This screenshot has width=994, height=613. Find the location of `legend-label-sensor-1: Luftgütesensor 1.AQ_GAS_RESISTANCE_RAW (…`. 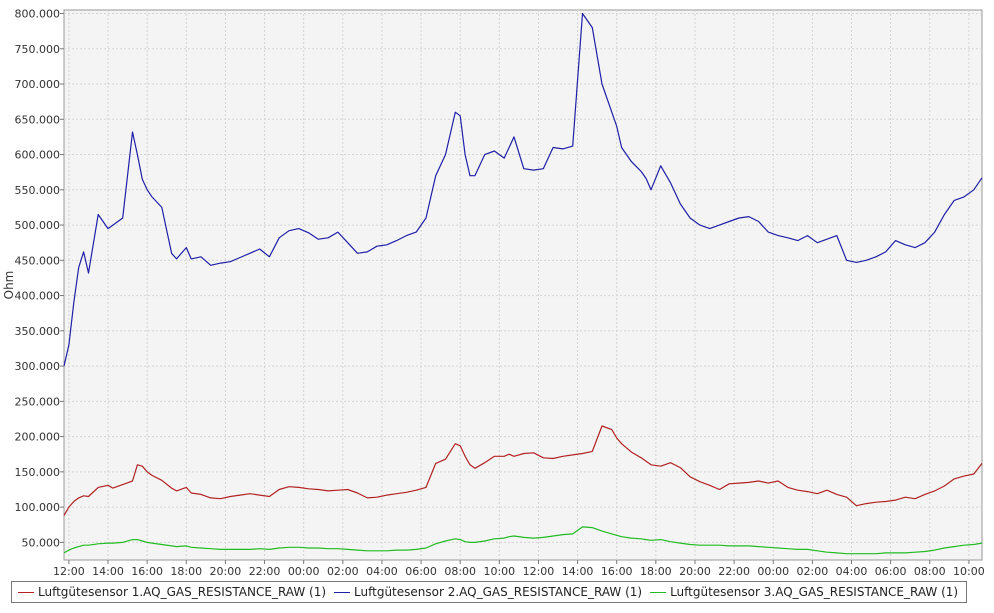

legend-label-sensor-1: Luftgütesensor 1.AQ_GAS_RESISTANCE_RAW (… is located at coordinates (182, 592).